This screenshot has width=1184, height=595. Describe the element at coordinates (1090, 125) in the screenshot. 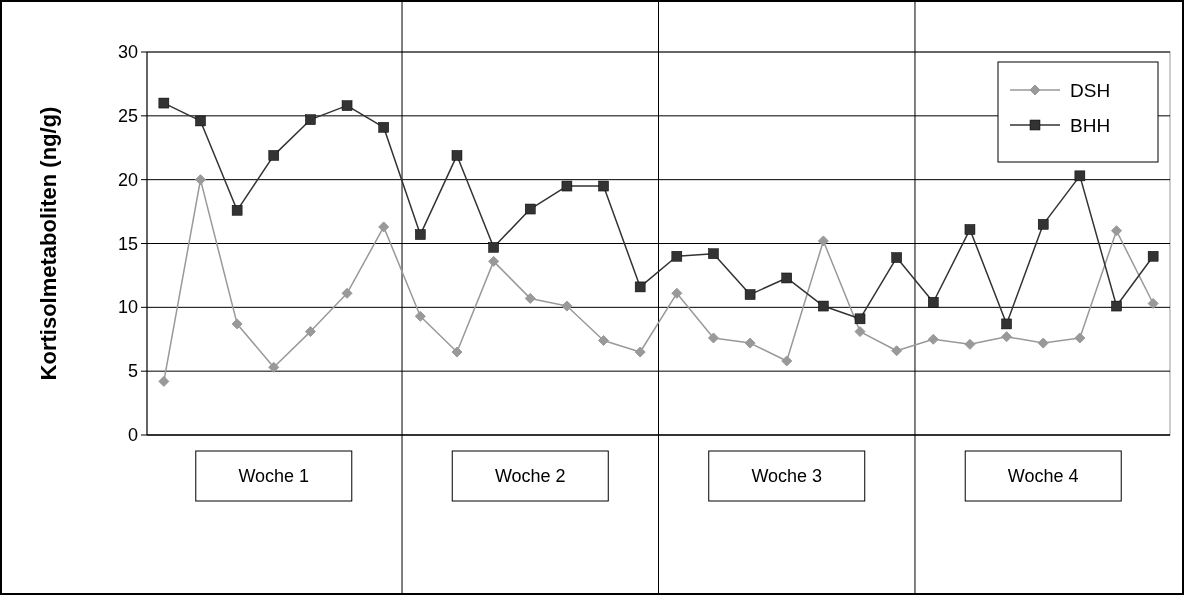

I see `legend-label: BHH` at that location.